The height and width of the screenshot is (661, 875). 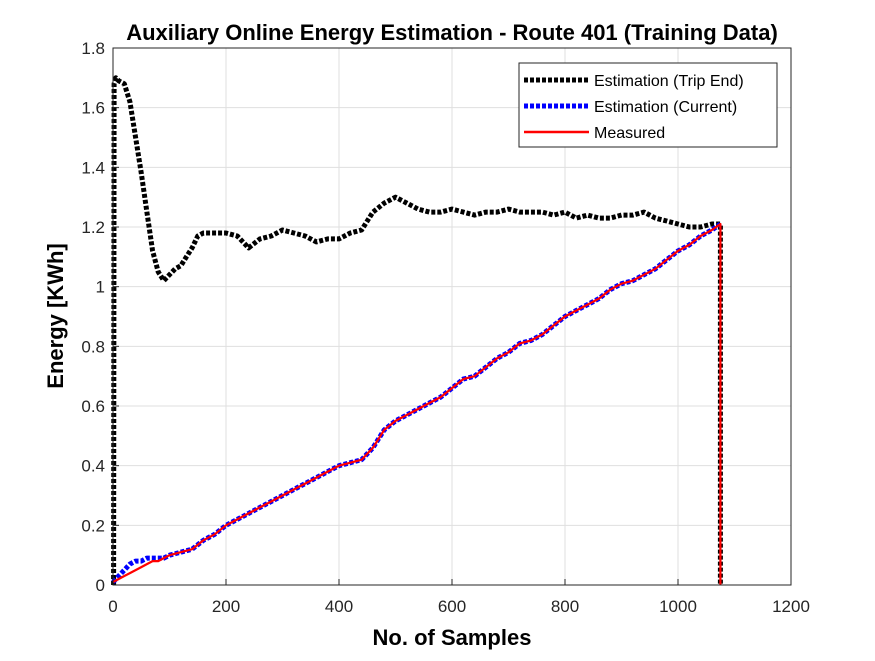 What do you see at coordinates (629, 133) in the screenshot?
I see `legend-label-measured: Measured` at bounding box center [629, 133].